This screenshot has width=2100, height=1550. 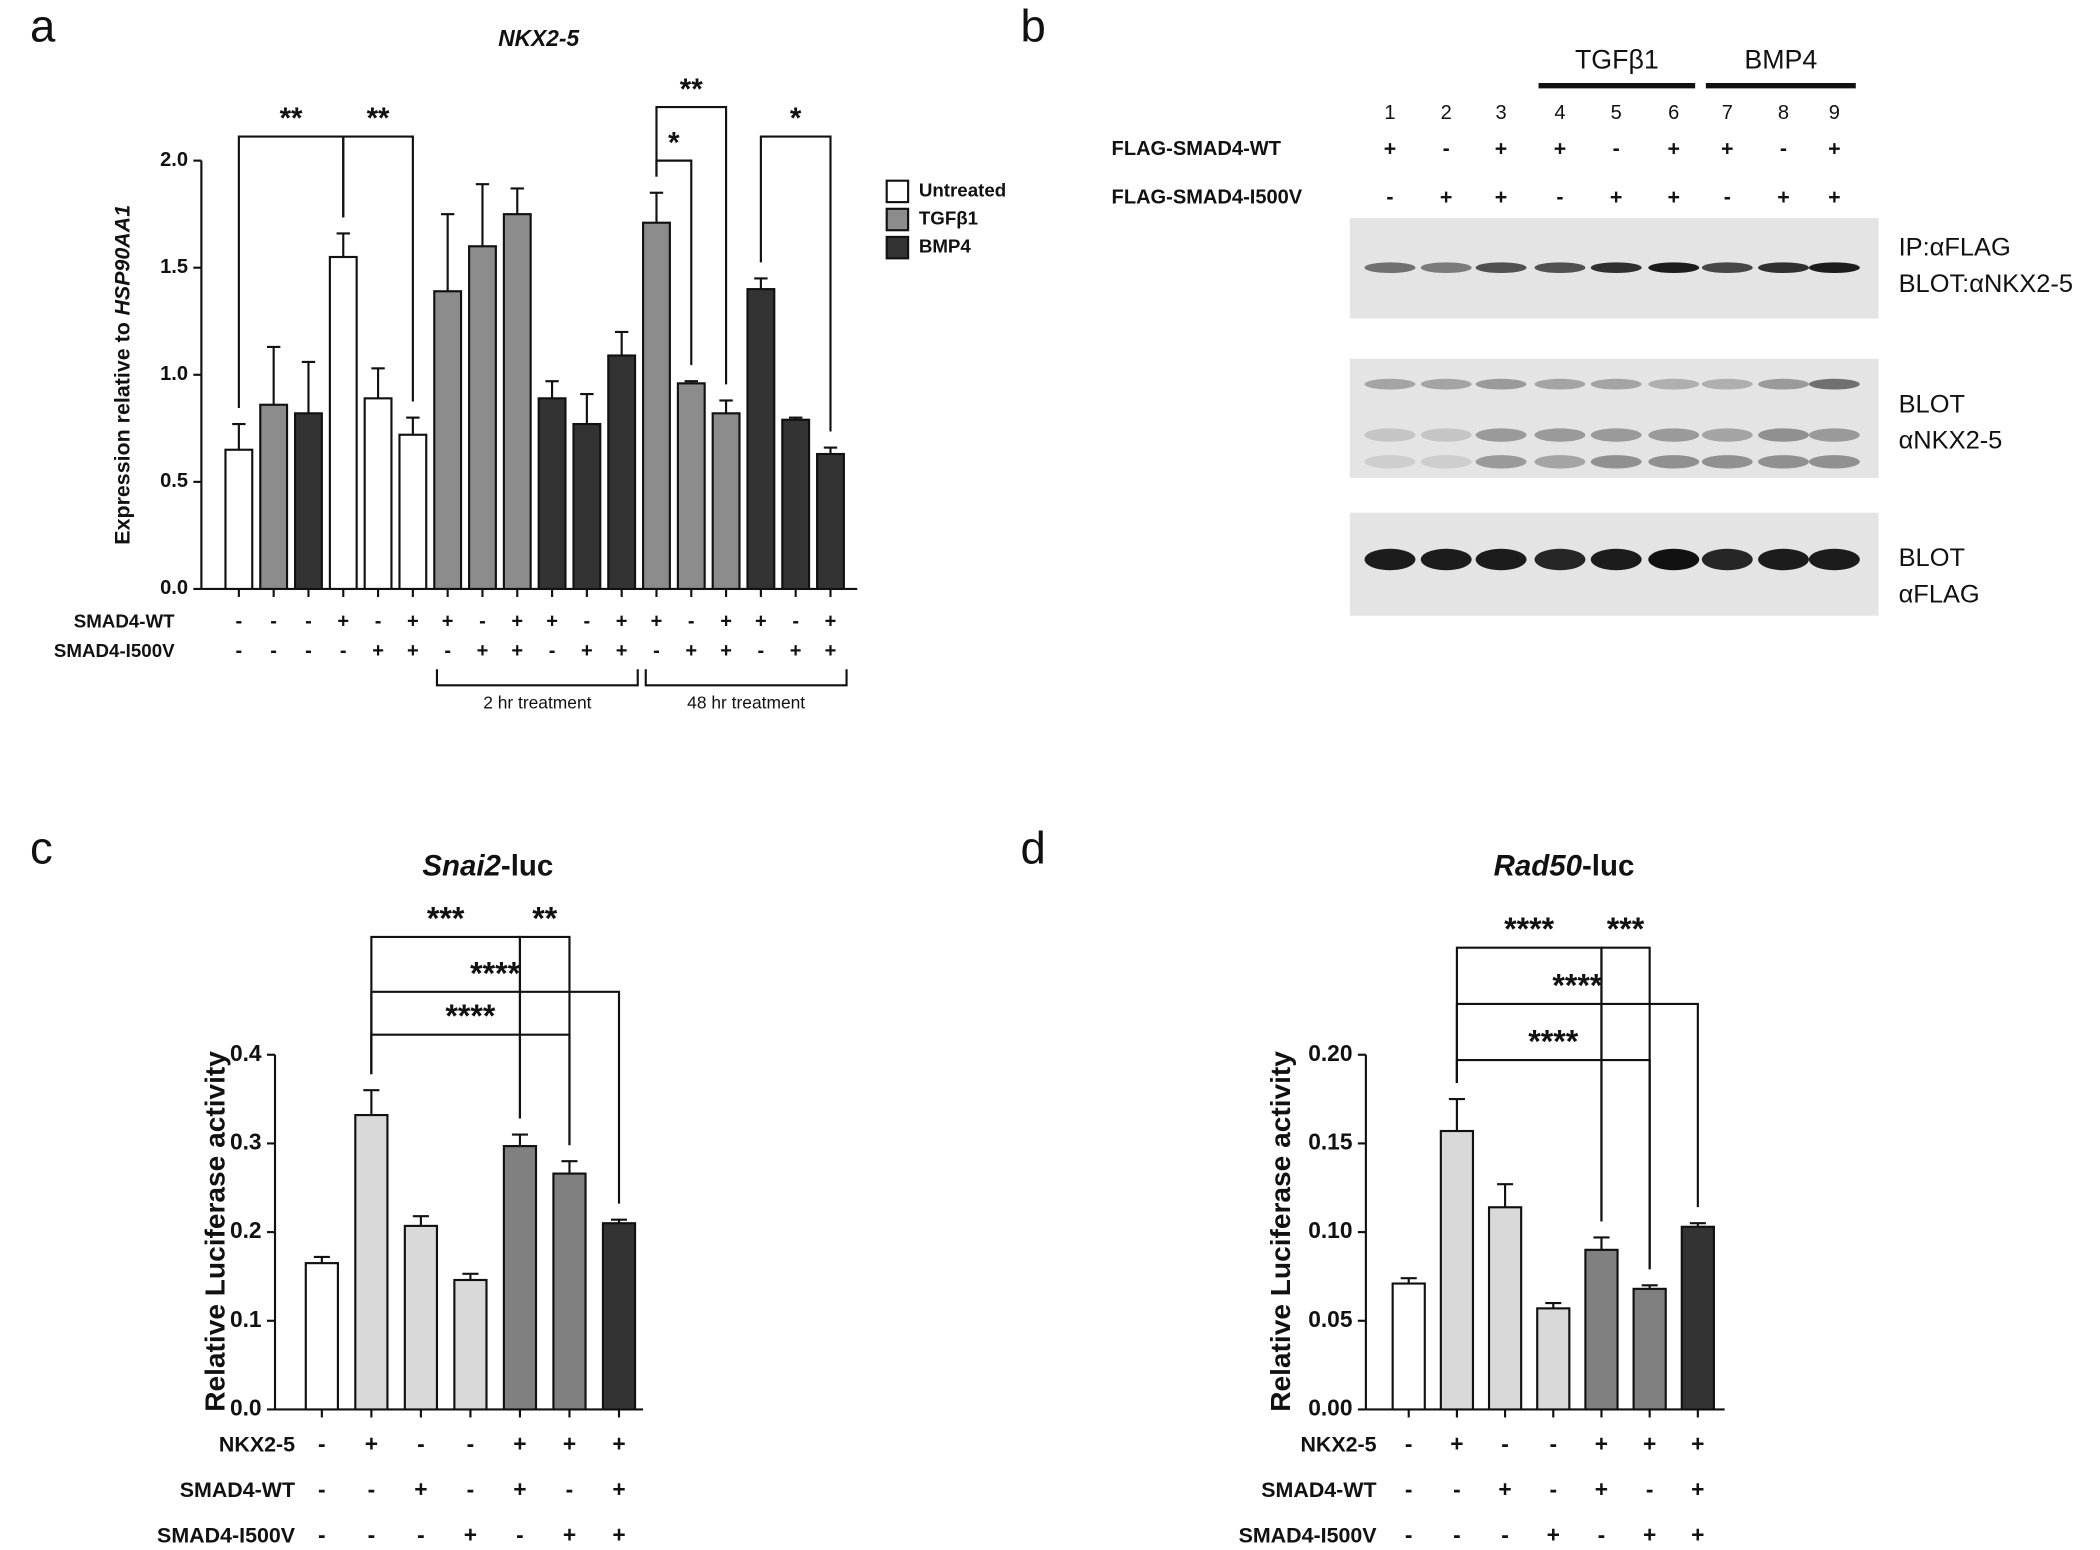 I want to click on y-axis-label: Relative Luciferase activity, so click(x=1280, y=1231).